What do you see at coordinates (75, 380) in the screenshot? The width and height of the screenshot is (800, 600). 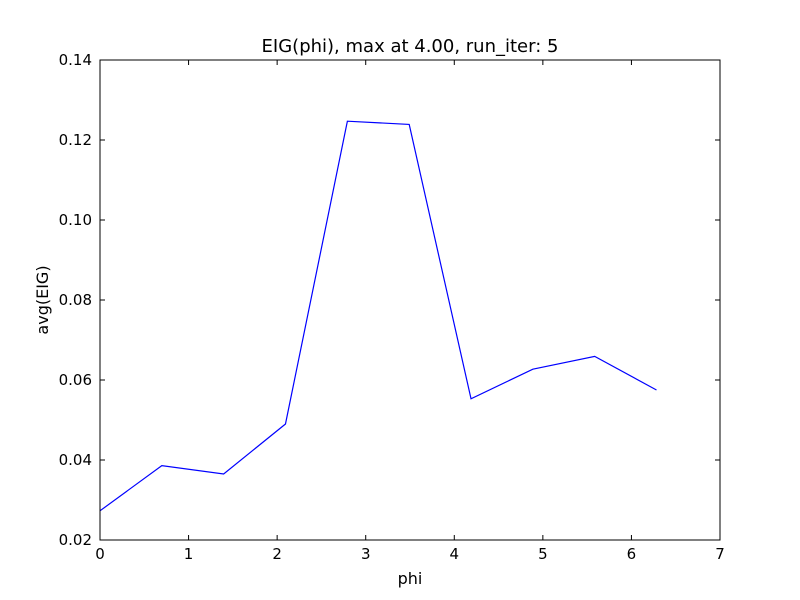 I see `y-tick-label: 0.06` at bounding box center [75, 380].